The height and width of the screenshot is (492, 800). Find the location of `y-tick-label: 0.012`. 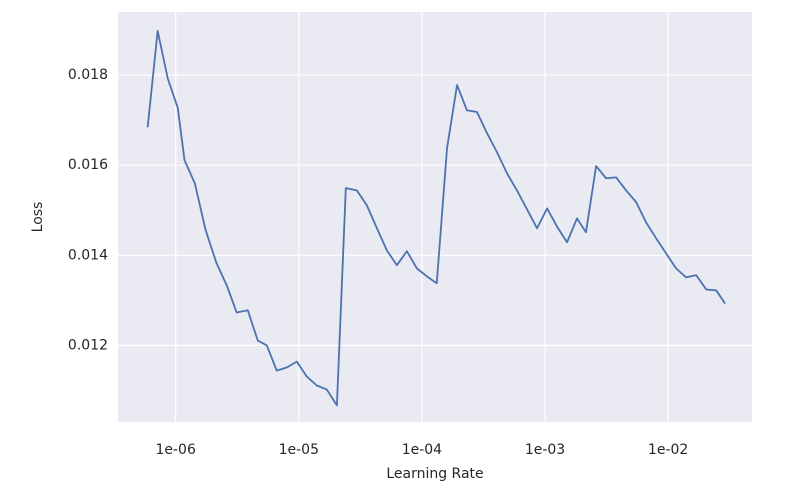

y-tick-label: 0.012 is located at coordinates (88, 345).